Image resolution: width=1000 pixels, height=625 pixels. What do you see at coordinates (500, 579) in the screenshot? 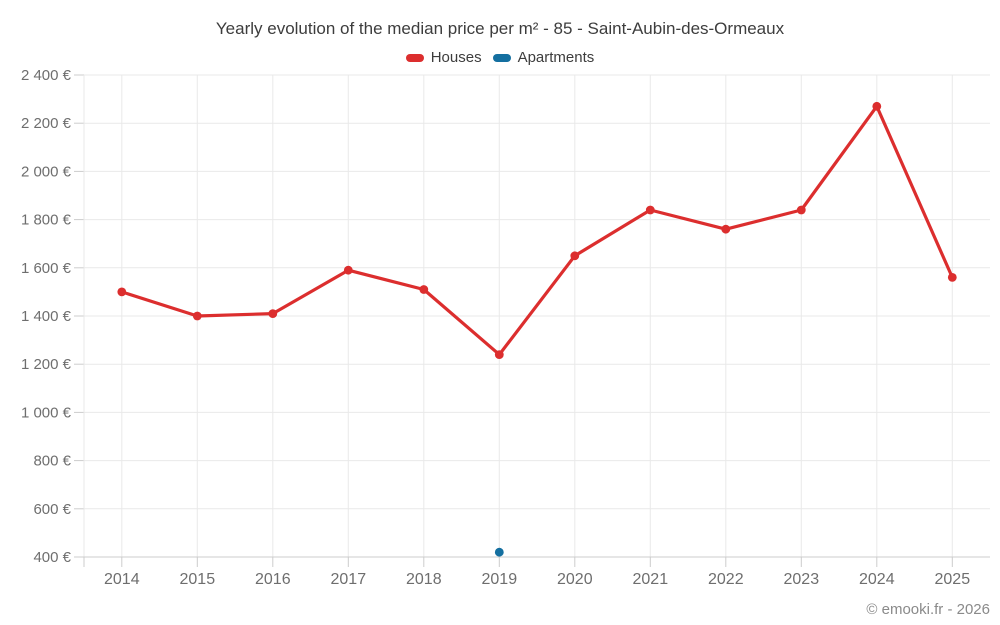
I see `x-tick-label: 2019` at bounding box center [500, 579].